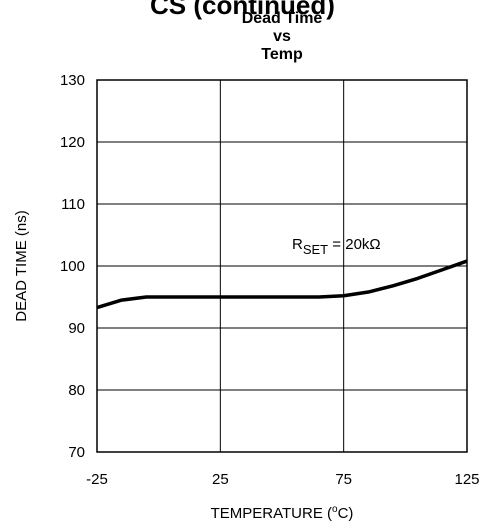  Describe the element at coordinates (282, 36) in the screenshot. I see `chart-title: vs` at that location.